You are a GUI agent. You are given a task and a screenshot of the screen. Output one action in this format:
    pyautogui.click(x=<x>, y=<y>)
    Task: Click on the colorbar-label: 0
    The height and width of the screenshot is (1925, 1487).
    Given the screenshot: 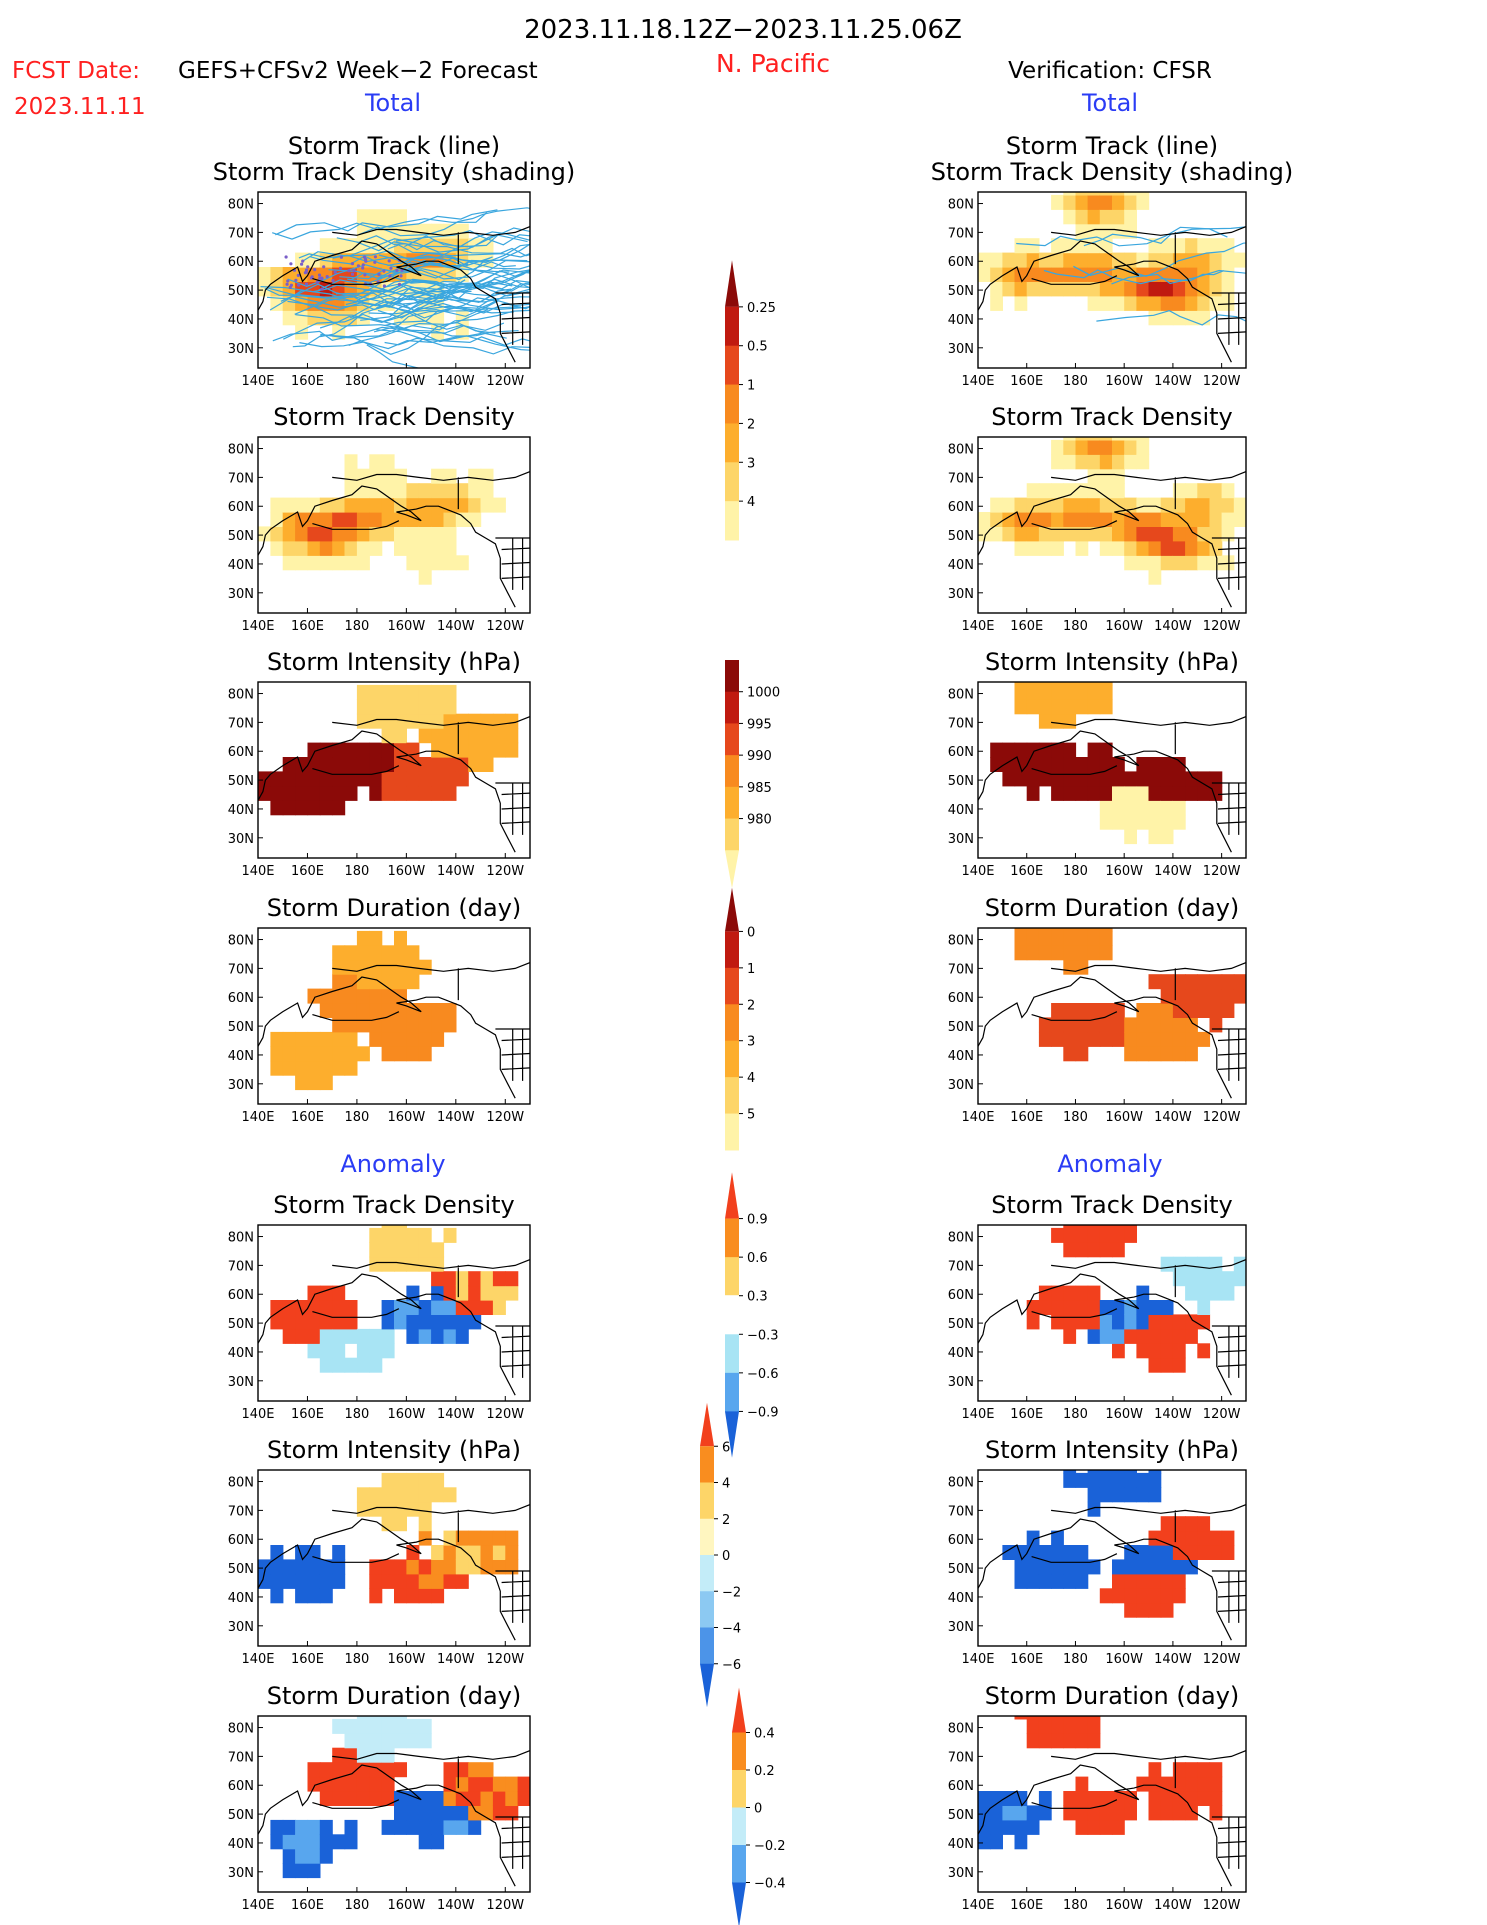 What is the action you would take?
    pyautogui.click(x=726, y=1556)
    